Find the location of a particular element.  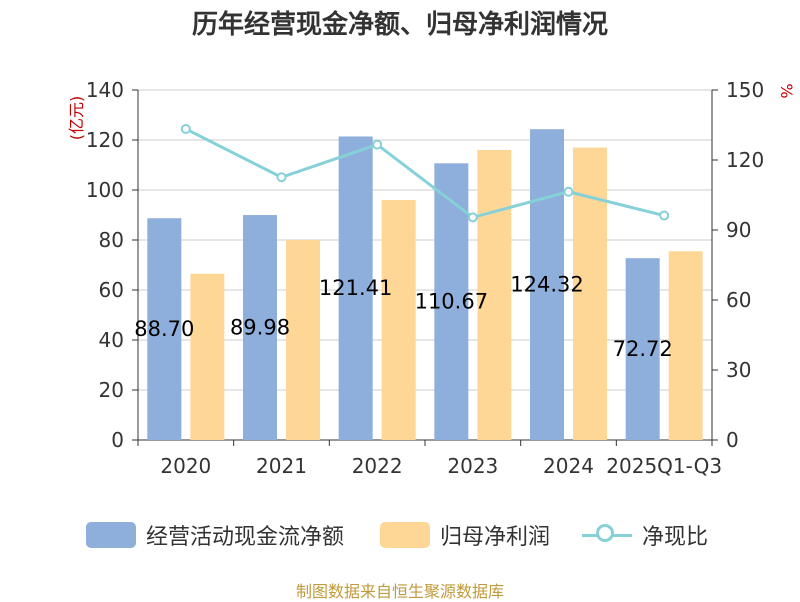

left-axis-tick-label: 120 is located at coordinates (105, 140).